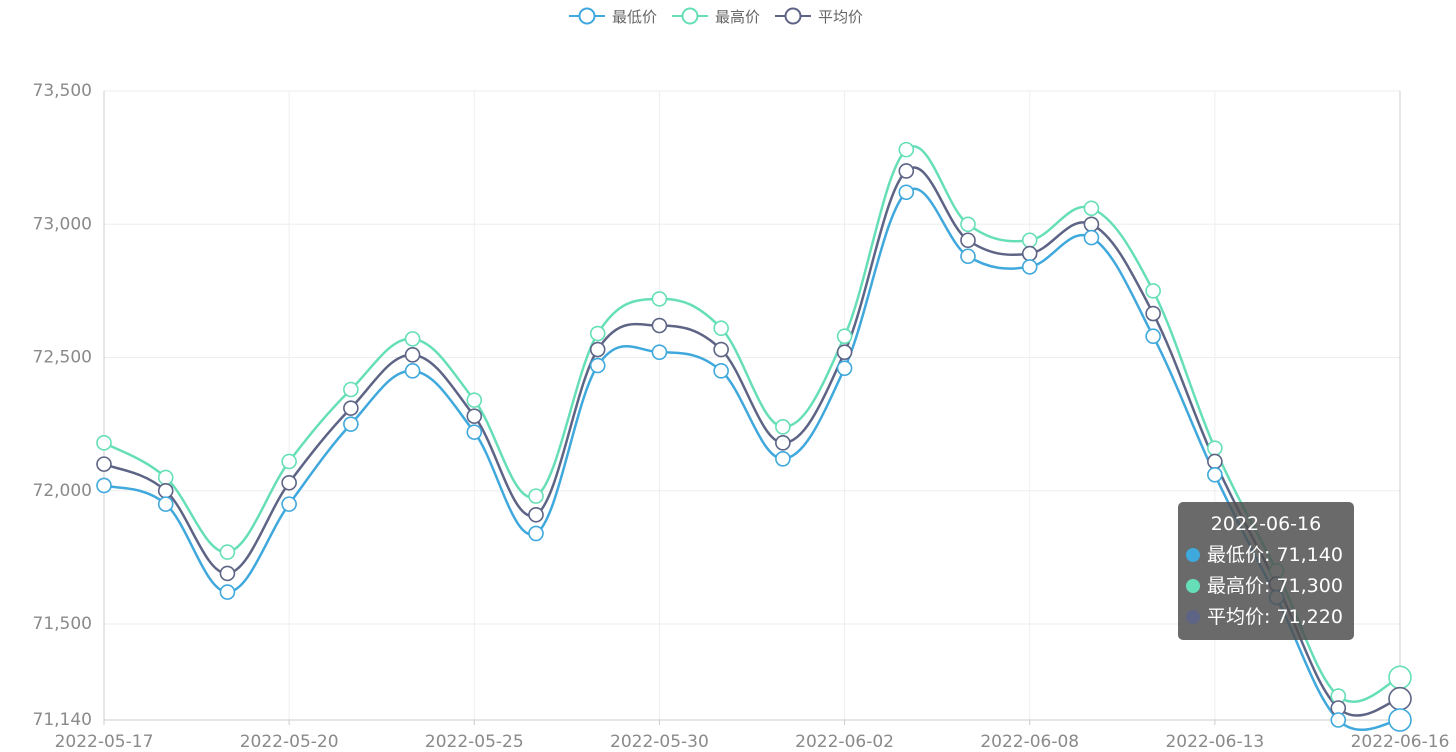 This screenshot has width=1456, height=752. What do you see at coordinates (289, 742) in the screenshot?
I see `x-tick-label: 2022-05-20` at bounding box center [289, 742].